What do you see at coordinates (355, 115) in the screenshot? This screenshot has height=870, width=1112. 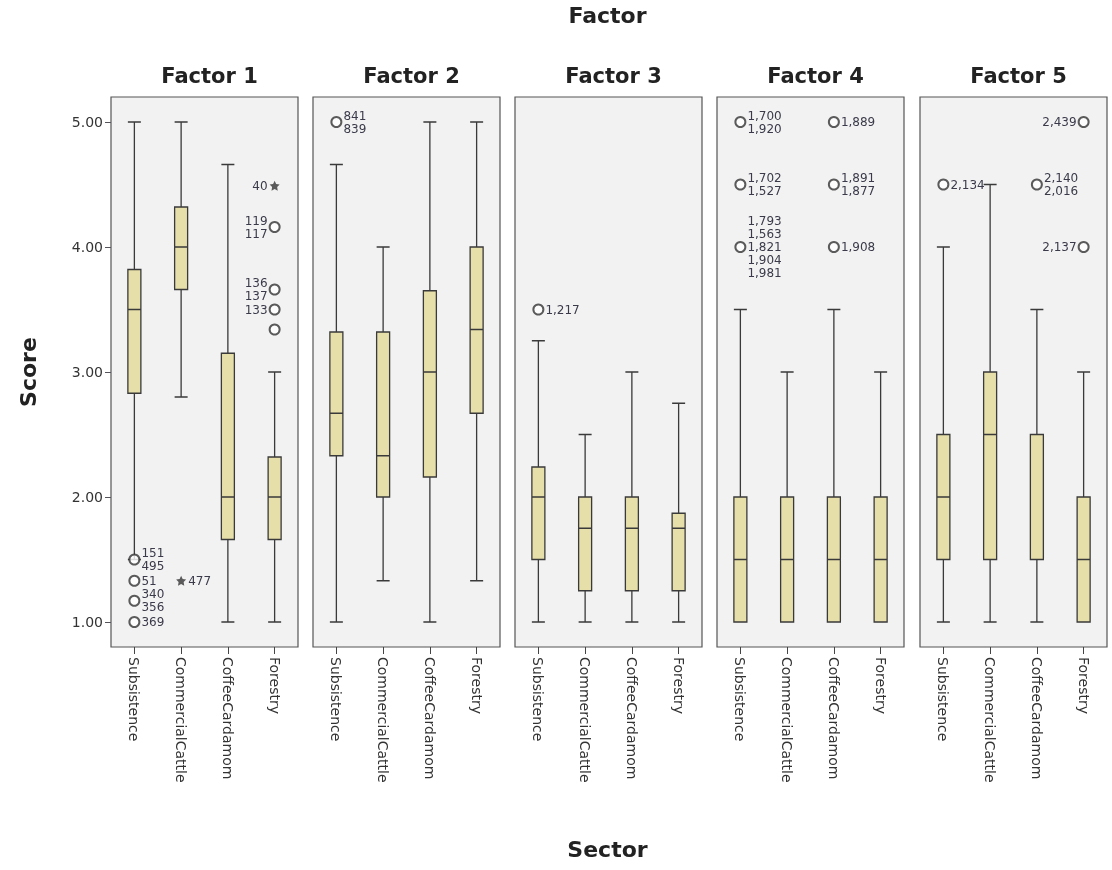 I see `annotation: 841` at bounding box center [355, 115].